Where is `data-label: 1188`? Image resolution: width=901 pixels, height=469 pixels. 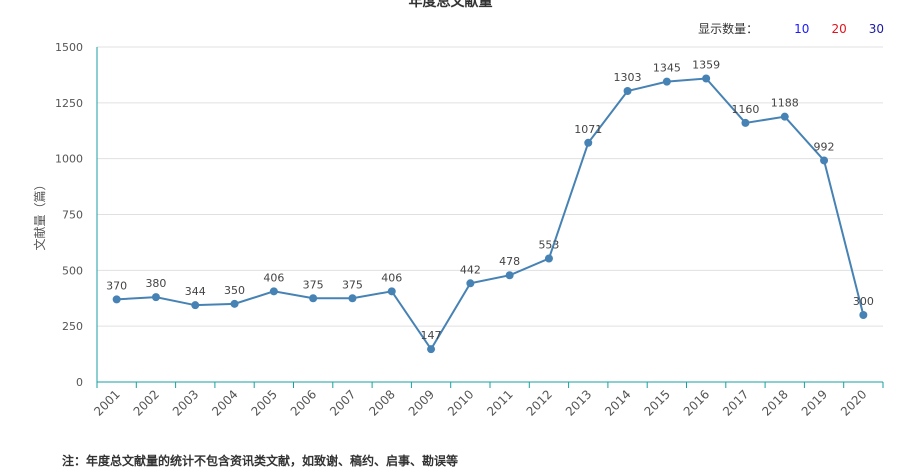
data-label: 1188 is located at coordinates (785, 103).